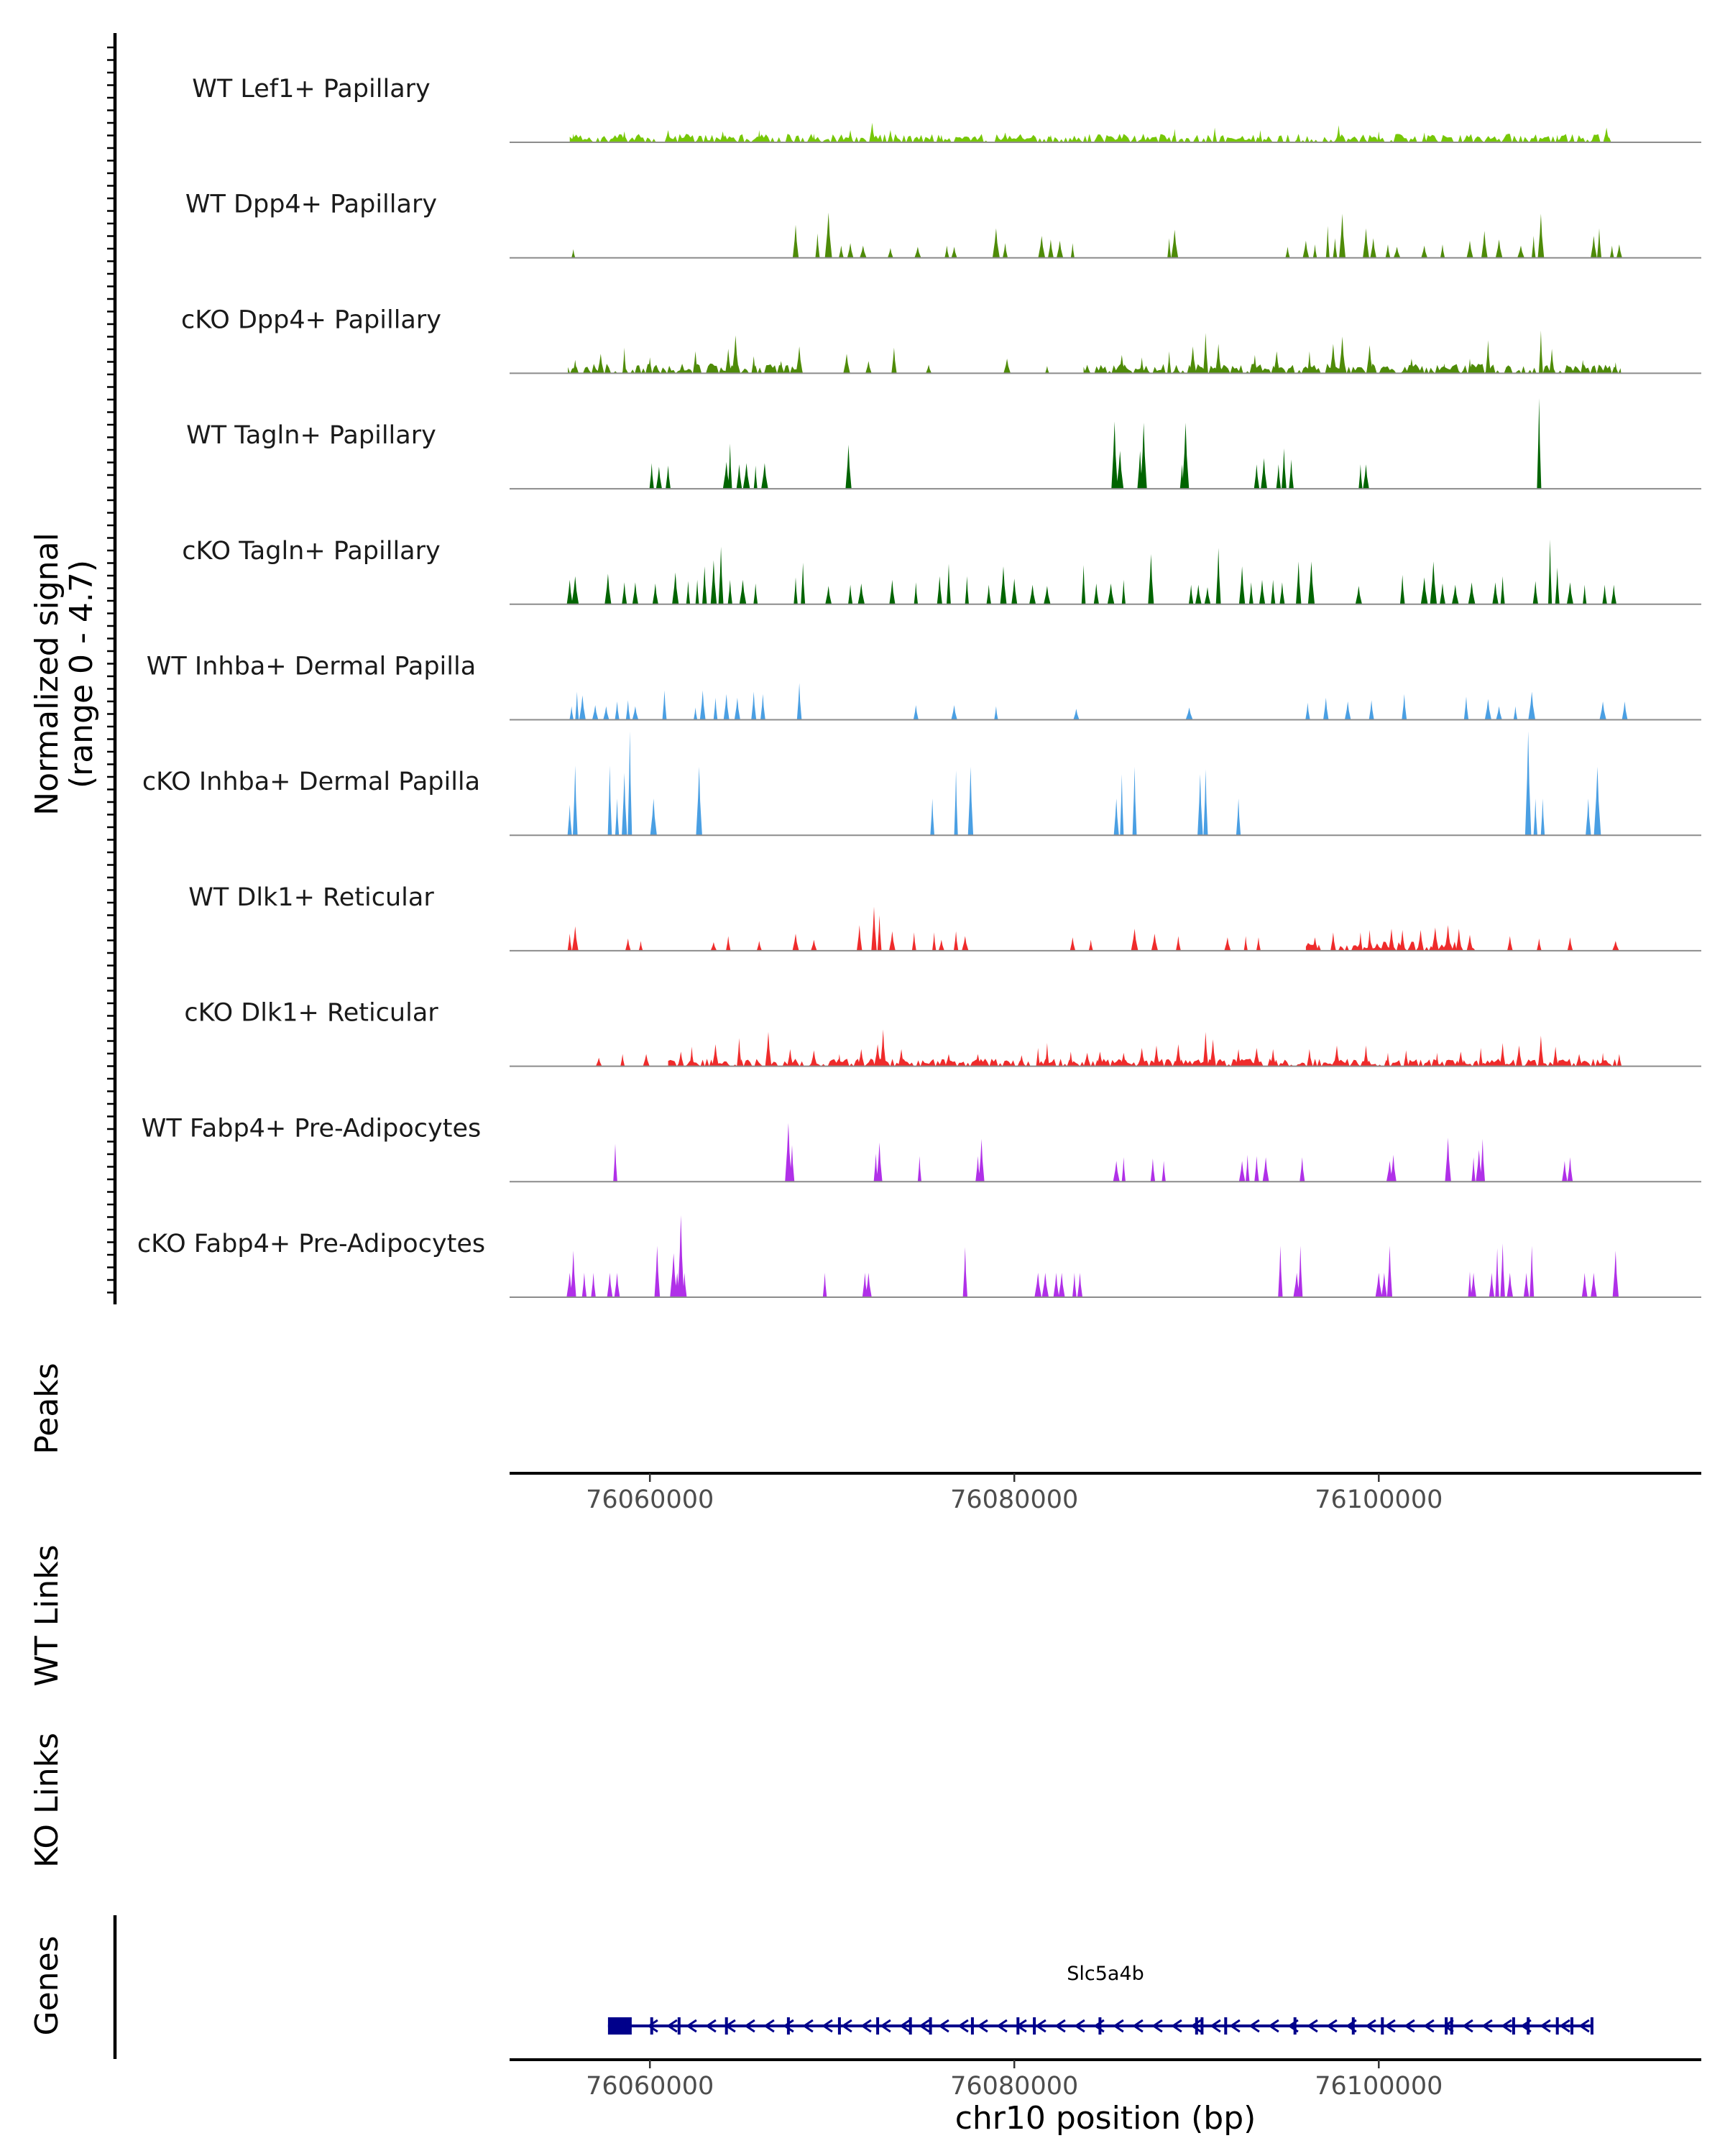 This screenshot has width=1725, height=2156. Describe the element at coordinates (1014, 2086) in the screenshot. I see `genes-x-tick-label: 76080000` at that location.